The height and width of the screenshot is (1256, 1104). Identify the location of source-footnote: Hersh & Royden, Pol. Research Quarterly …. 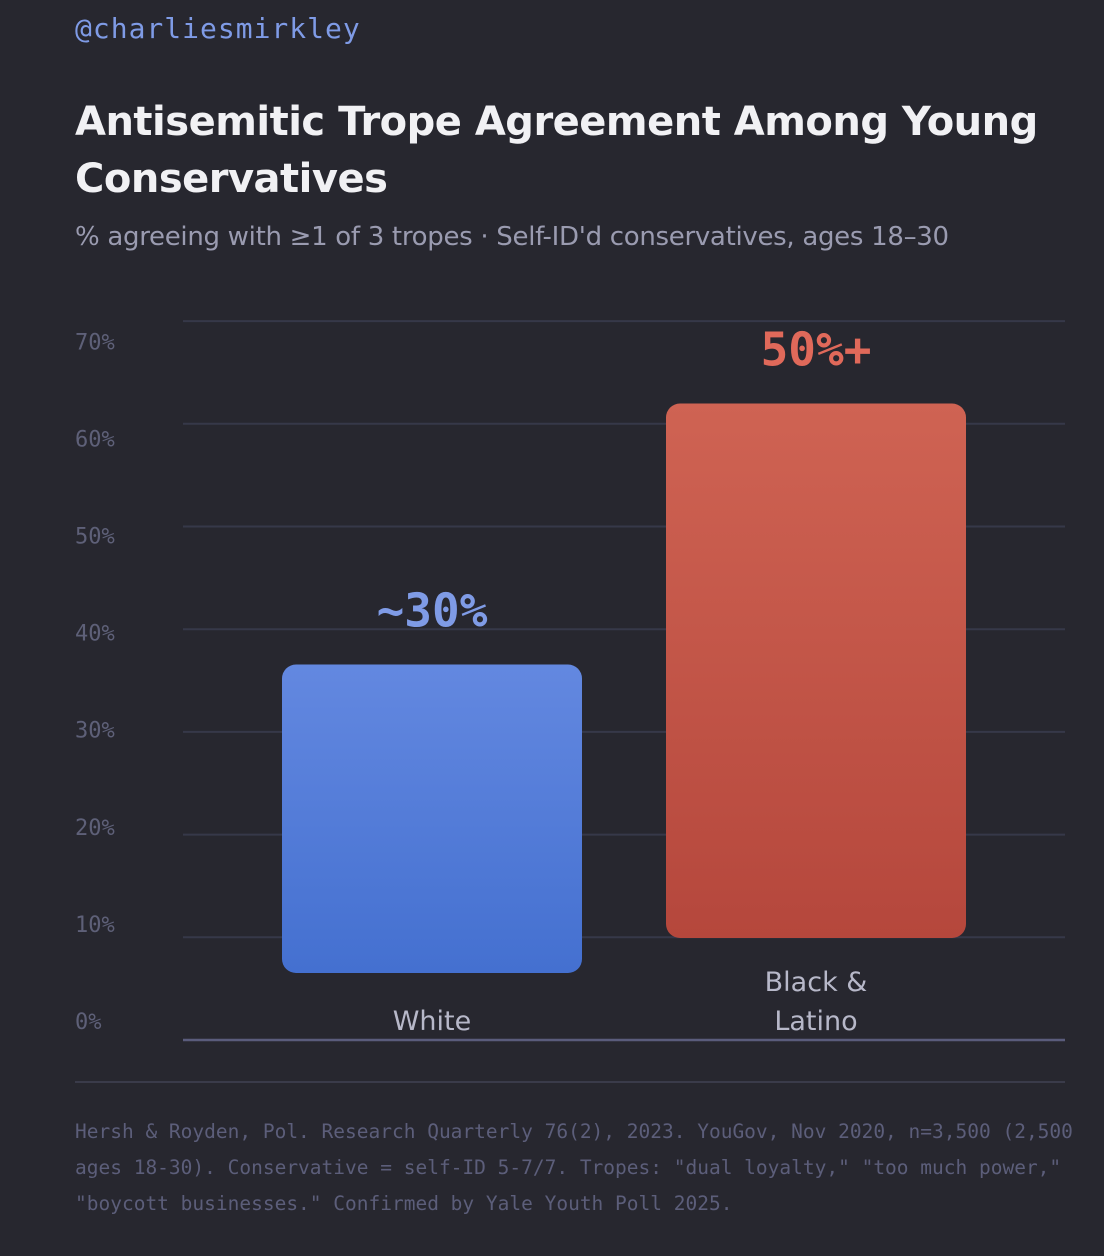
(574, 1167).